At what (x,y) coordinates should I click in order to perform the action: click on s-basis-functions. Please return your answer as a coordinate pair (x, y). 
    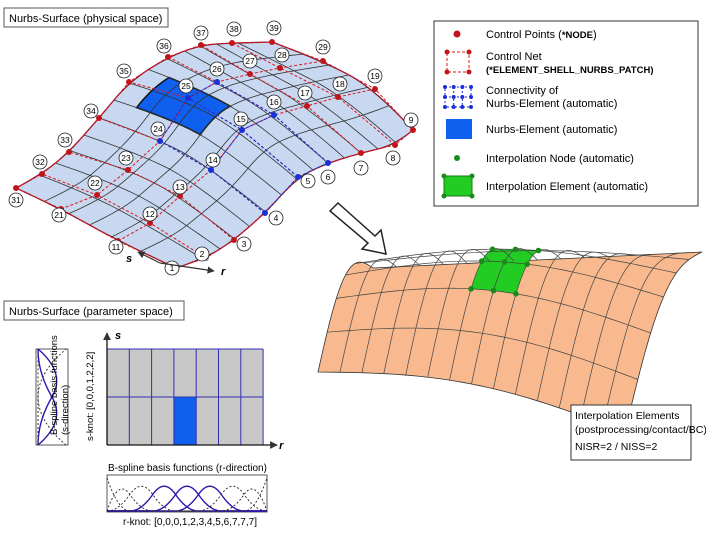
    Looking at the image, I should click on (52, 397).